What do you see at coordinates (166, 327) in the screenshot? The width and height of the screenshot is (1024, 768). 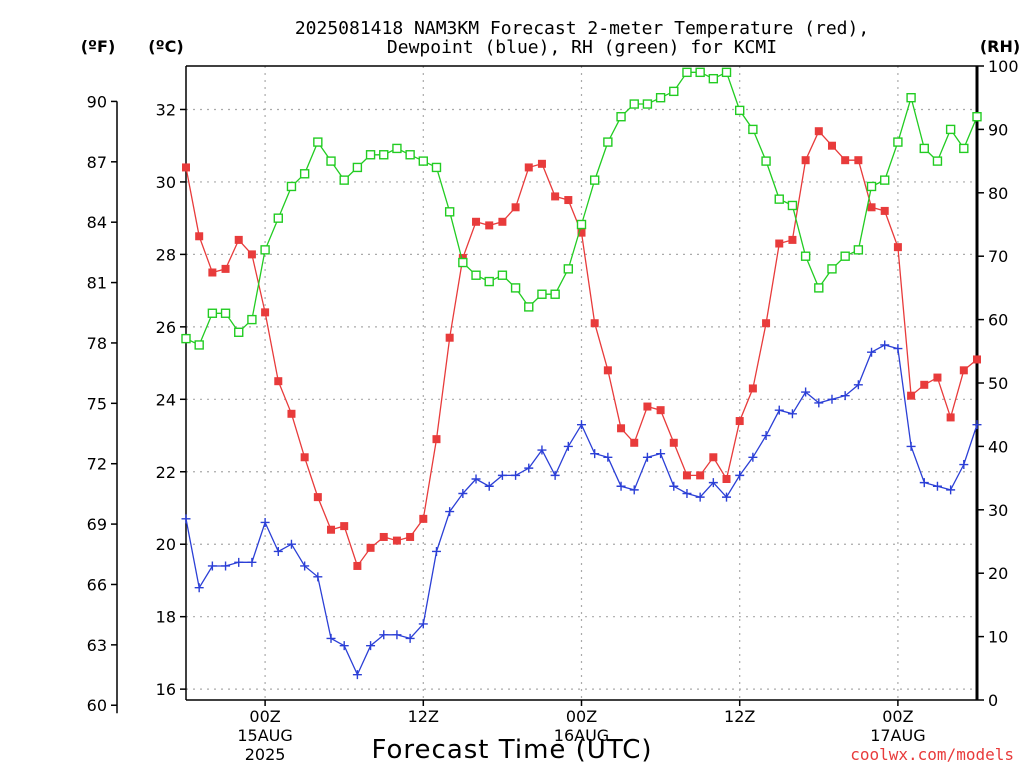 I see `celsius-tick-label: 26` at bounding box center [166, 327].